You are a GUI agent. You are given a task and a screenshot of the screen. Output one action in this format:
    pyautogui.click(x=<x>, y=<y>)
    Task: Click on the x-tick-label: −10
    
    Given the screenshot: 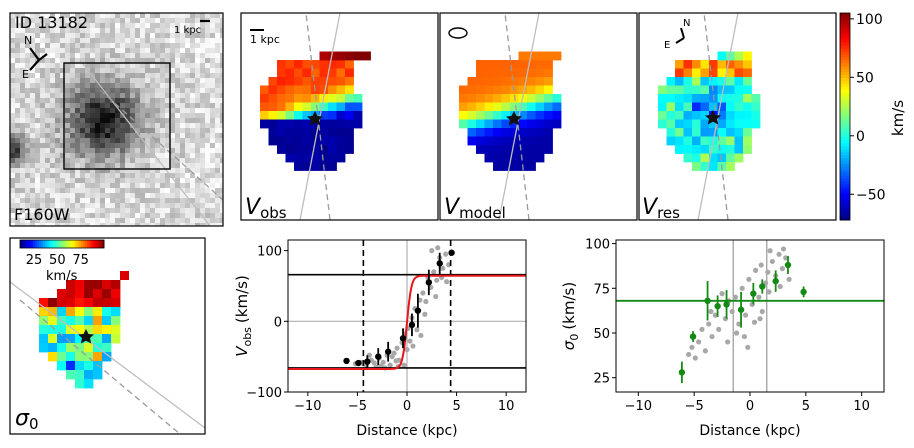 What is the action you would take?
    pyautogui.click(x=638, y=406)
    